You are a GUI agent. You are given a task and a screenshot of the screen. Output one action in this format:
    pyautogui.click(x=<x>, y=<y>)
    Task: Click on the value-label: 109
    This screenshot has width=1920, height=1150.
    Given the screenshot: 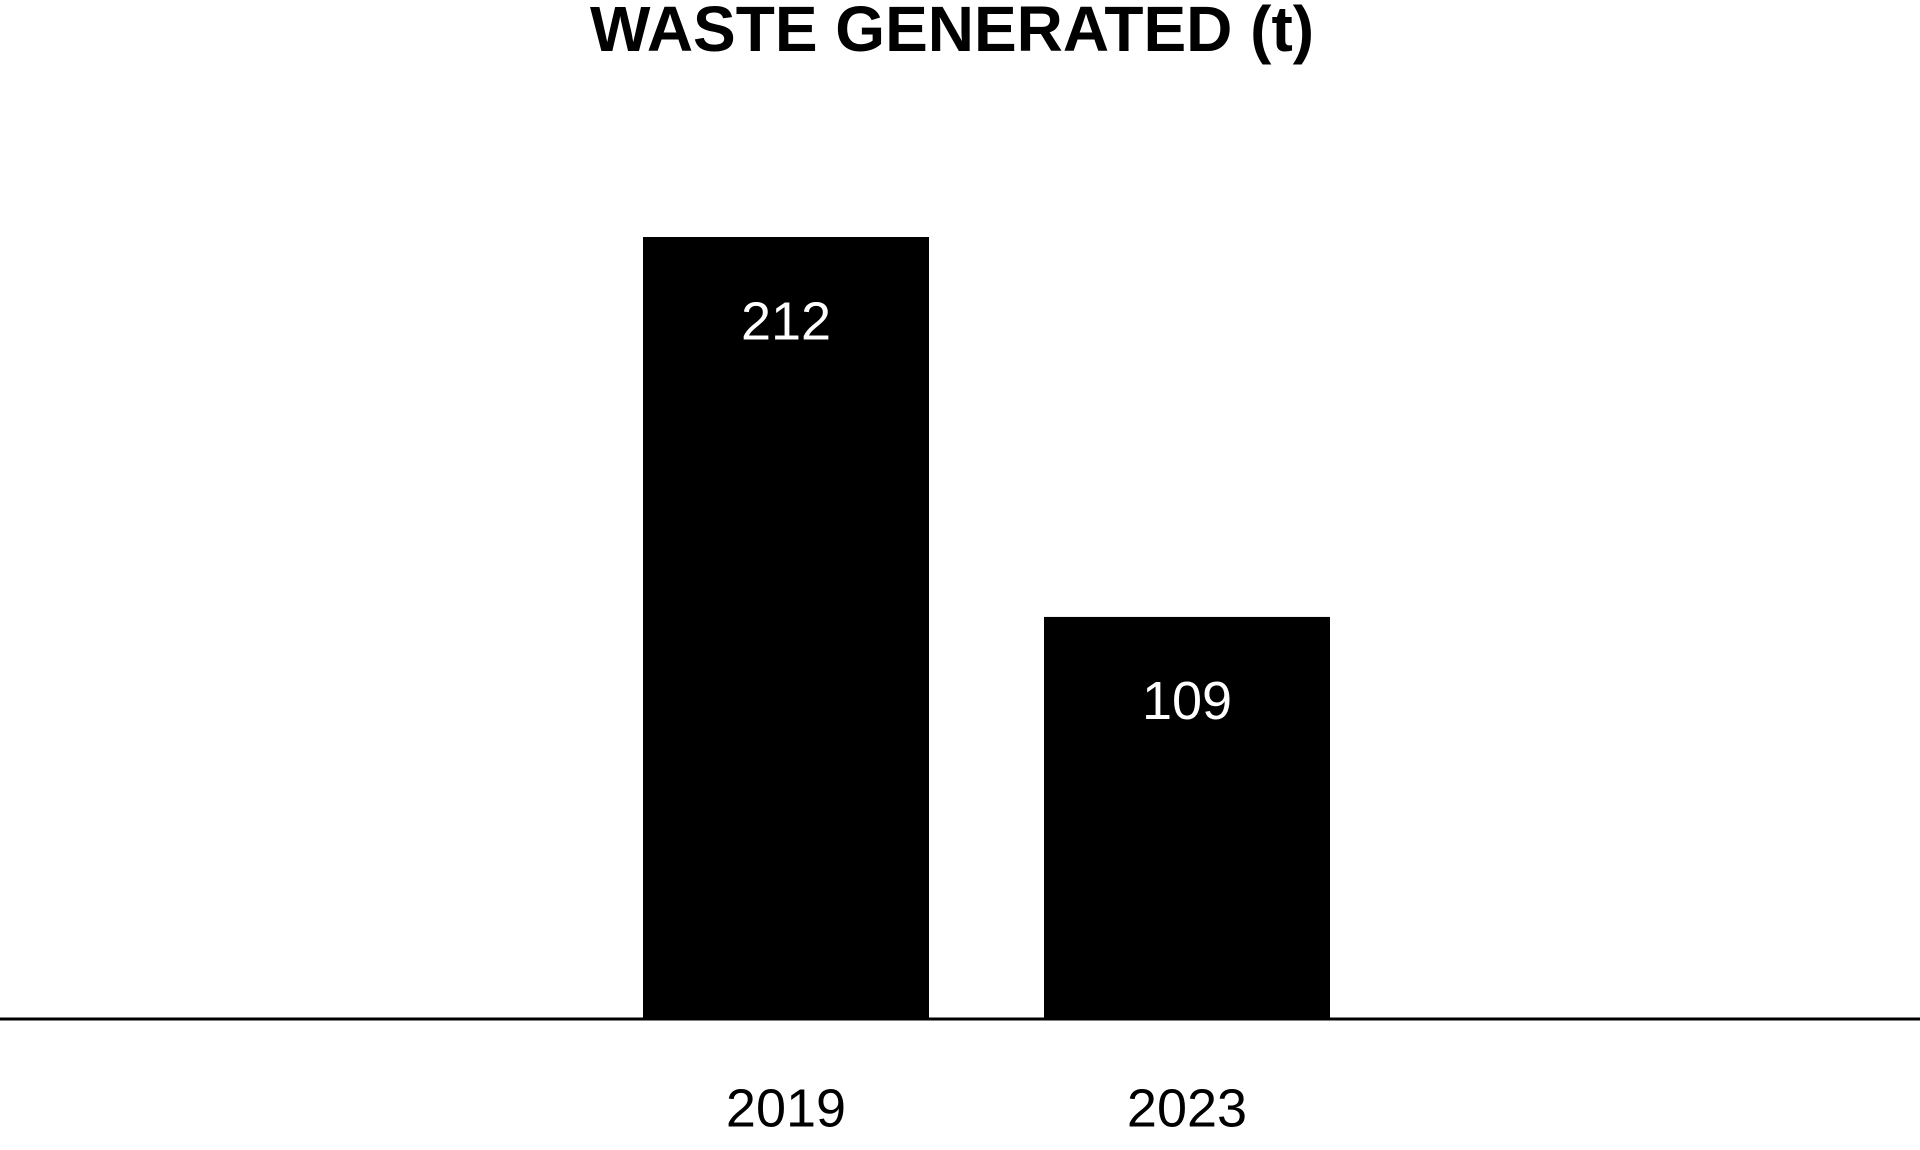 What is the action you would take?
    pyautogui.click(x=1187, y=701)
    